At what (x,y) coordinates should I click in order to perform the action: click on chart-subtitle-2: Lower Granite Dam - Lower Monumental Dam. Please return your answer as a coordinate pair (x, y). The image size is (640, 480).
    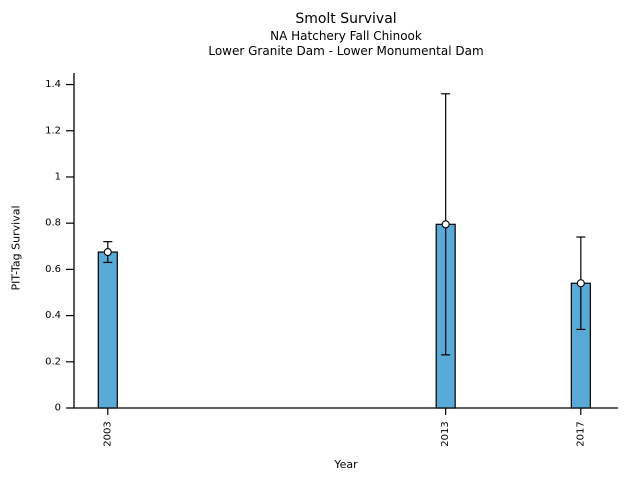
    Looking at the image, I should click on (346, 51).